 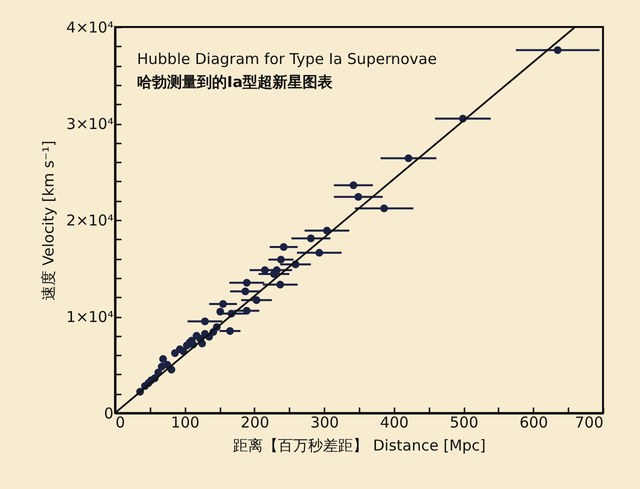 What do you see at coordinates (464, 423) in the screenshot?
I see `x-tick-label: 500` at bounding box center [464, 423].